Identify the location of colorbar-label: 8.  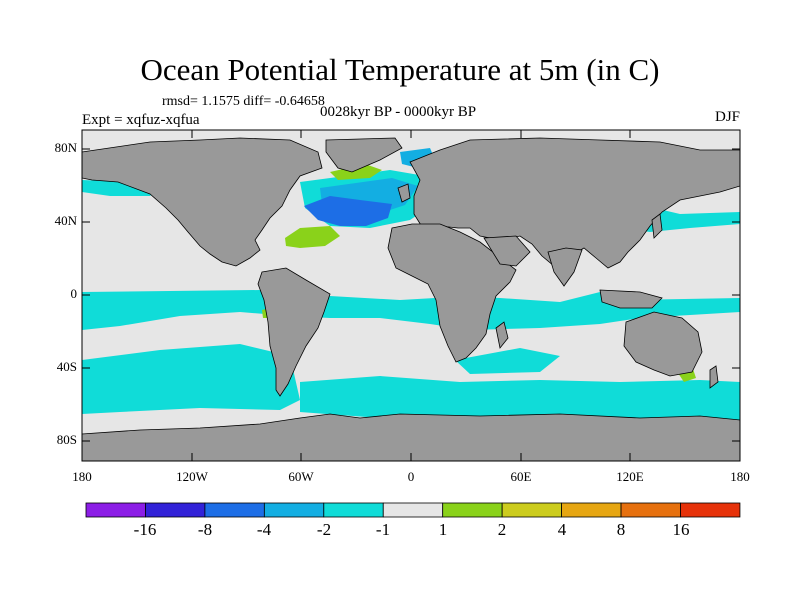
(621, 529).